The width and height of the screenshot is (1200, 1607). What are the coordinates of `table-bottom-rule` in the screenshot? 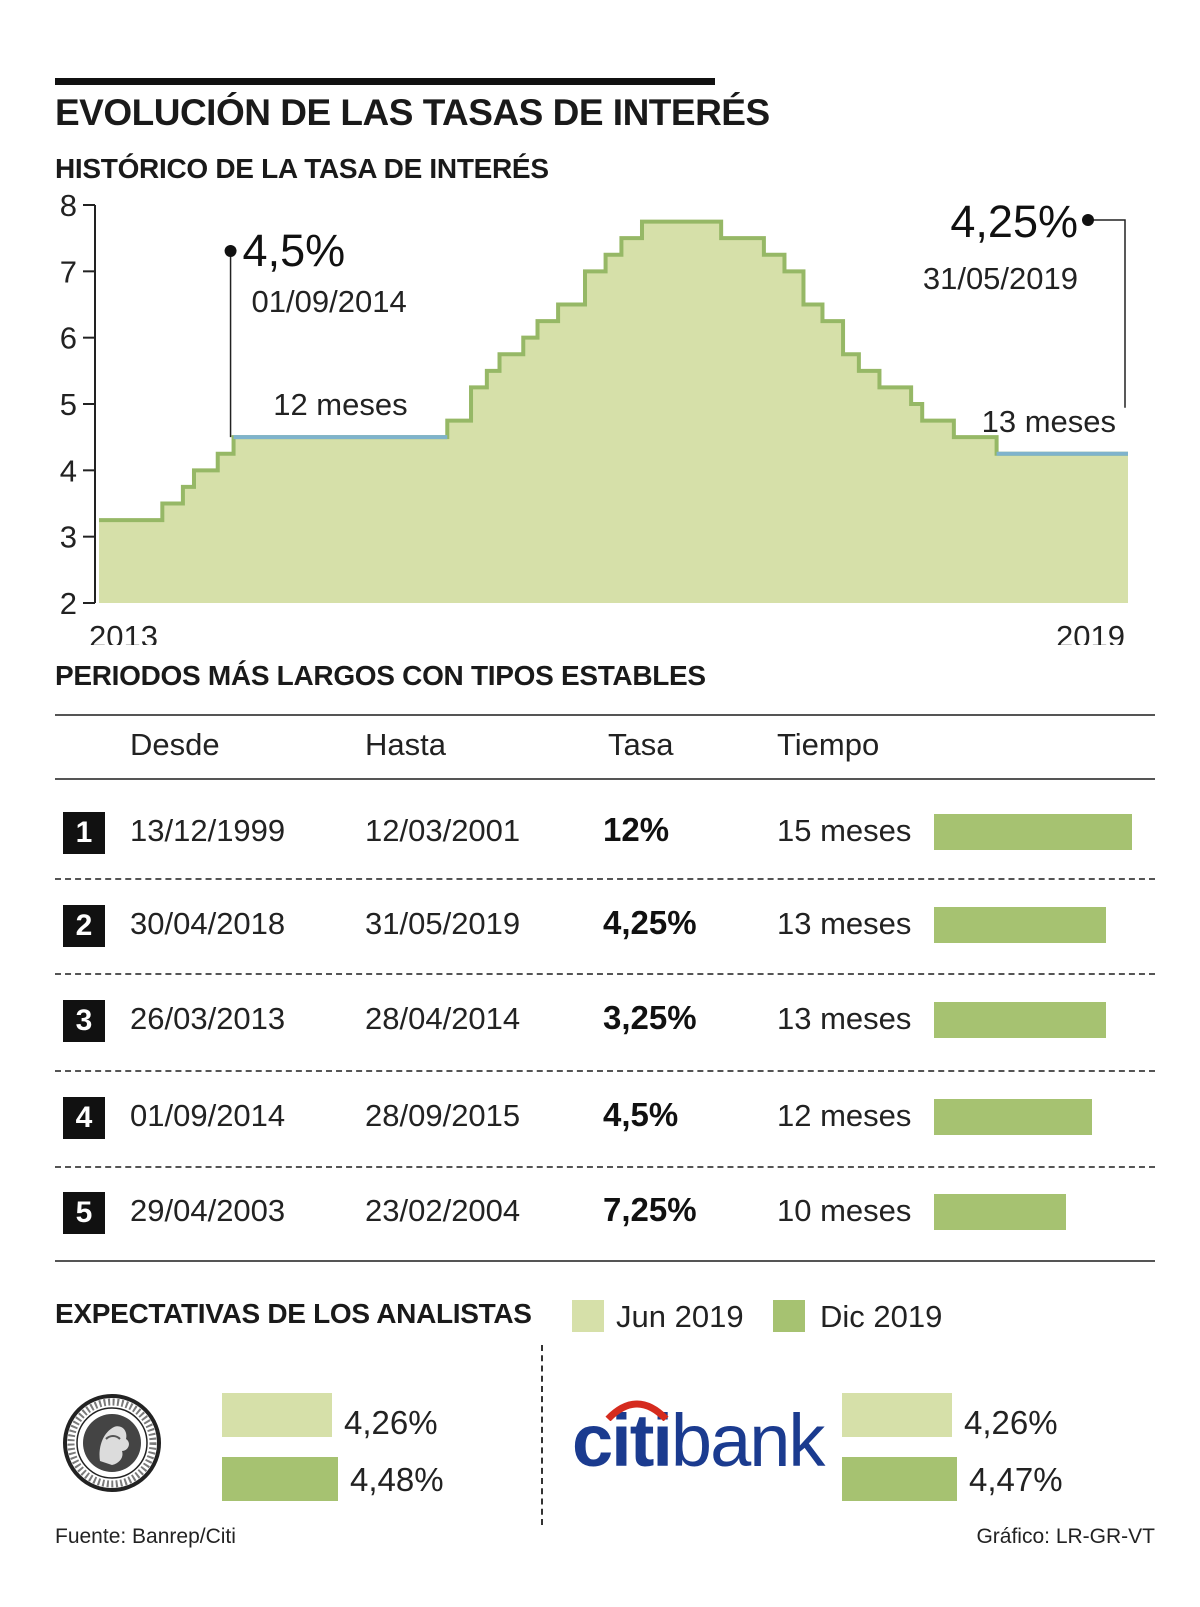 It's located at (605, 1261).